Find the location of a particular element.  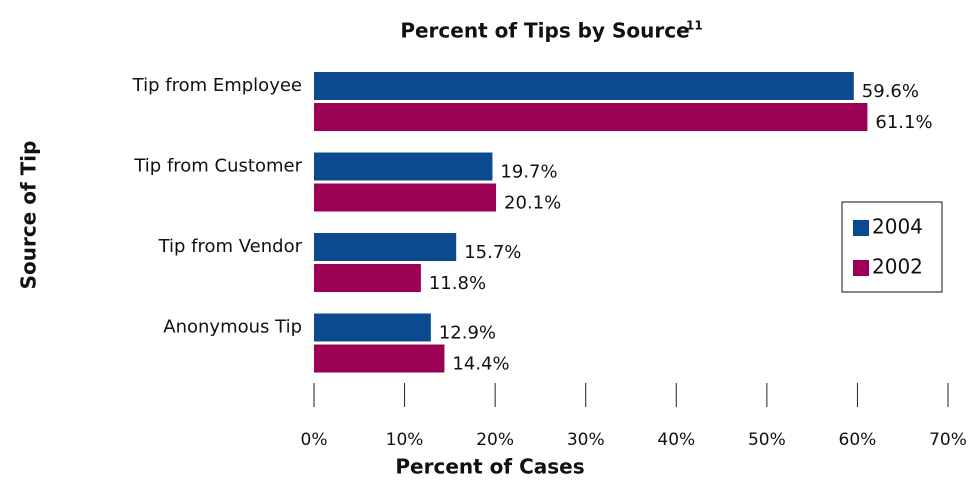

value-label: 15.7% is located at coordinates (492, 252).